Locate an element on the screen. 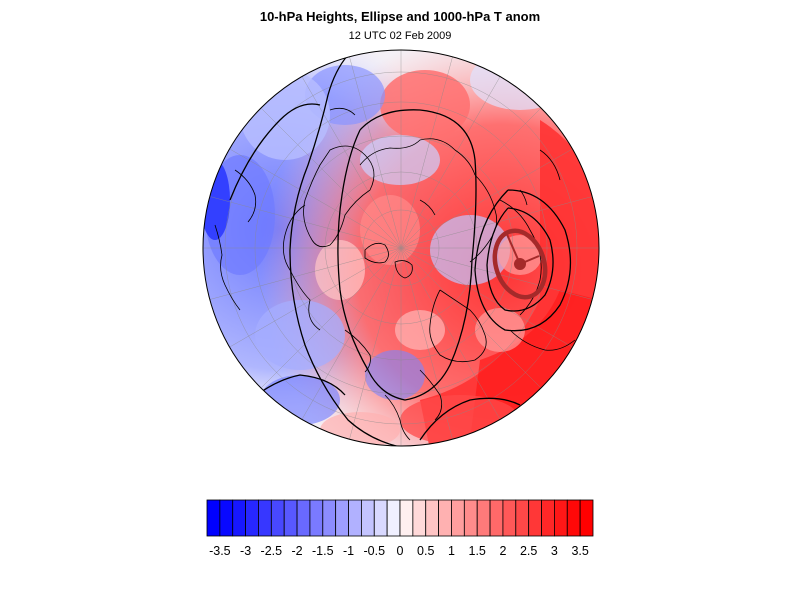  colorbar-tick-label: 2 is located at coordinates (502, 551).